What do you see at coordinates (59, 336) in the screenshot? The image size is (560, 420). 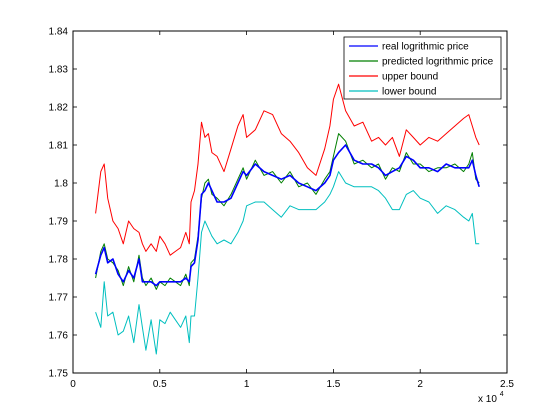 I see `y-tick-label: 1.76` at bounding box center [59, 336].